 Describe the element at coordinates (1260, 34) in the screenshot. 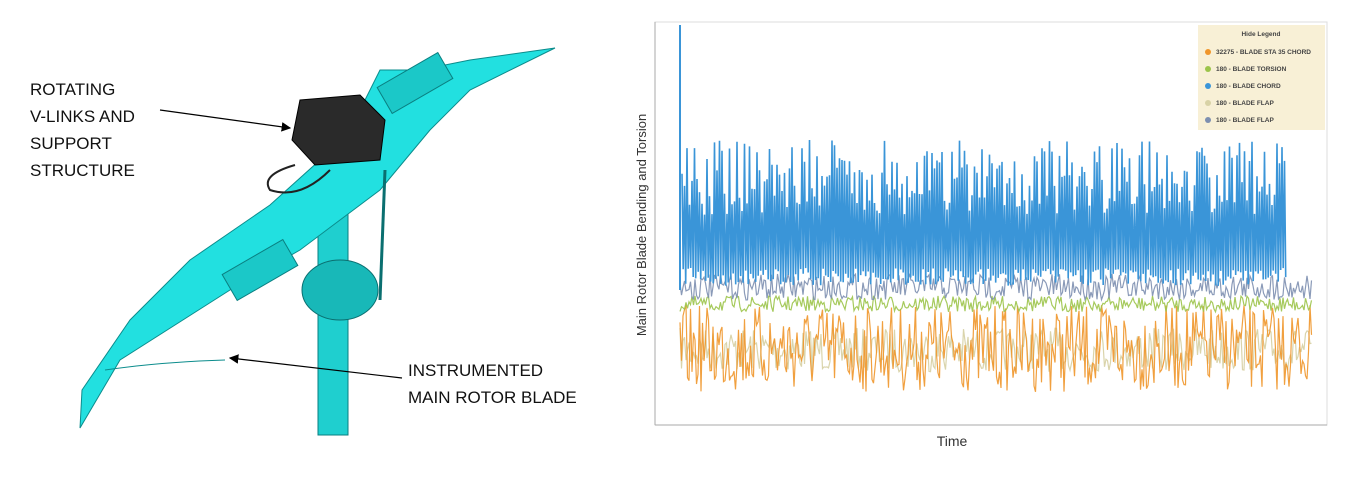

I see `legend-title: Hide Legend` at that location.